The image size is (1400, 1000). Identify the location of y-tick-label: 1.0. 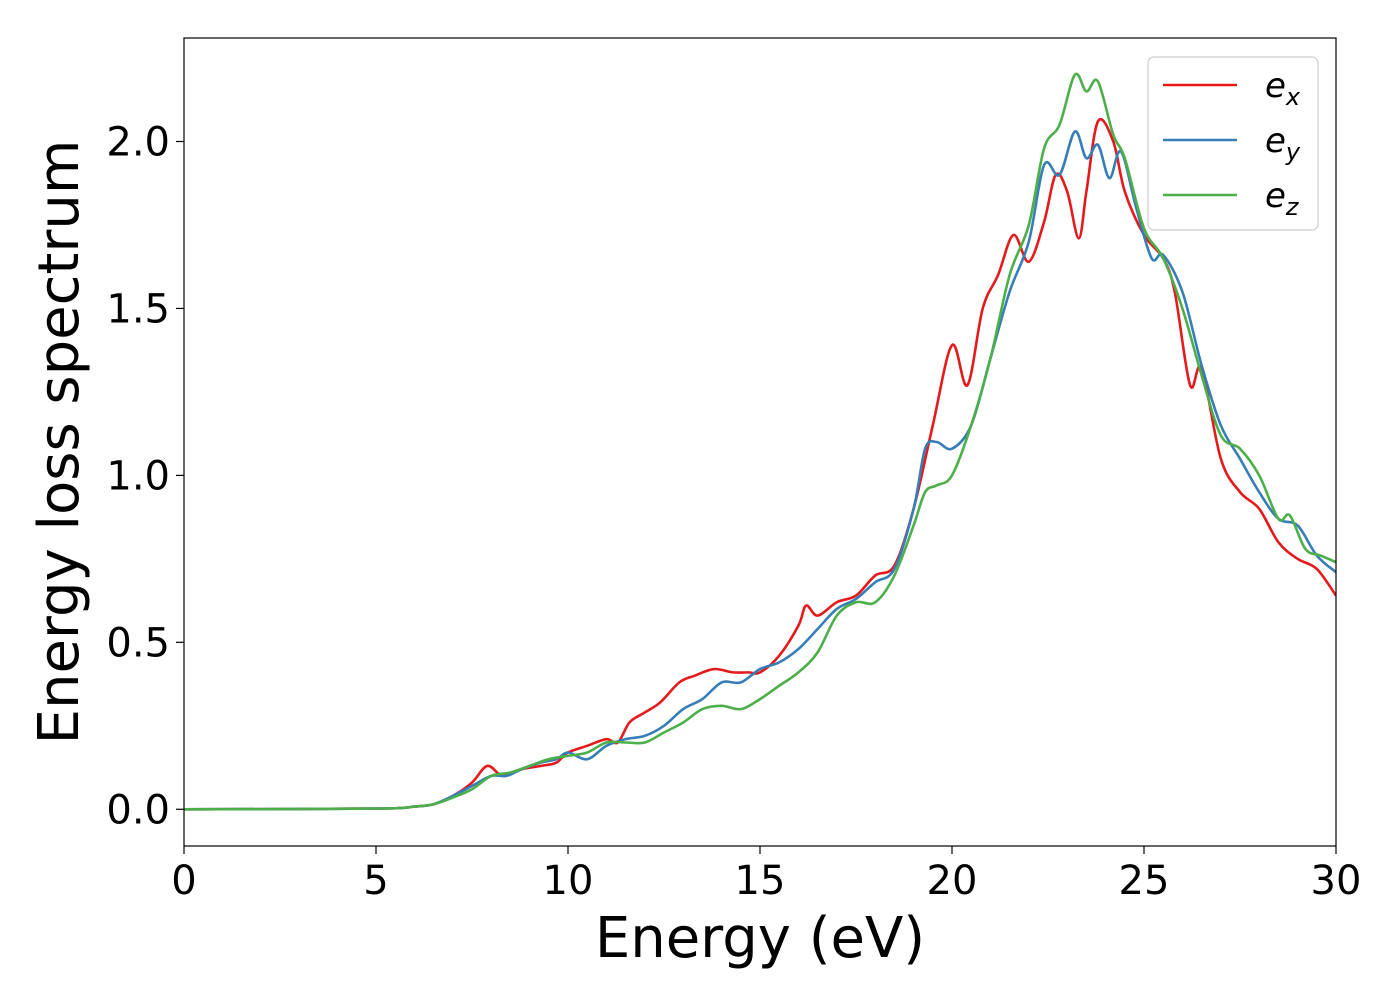
(138, 476).